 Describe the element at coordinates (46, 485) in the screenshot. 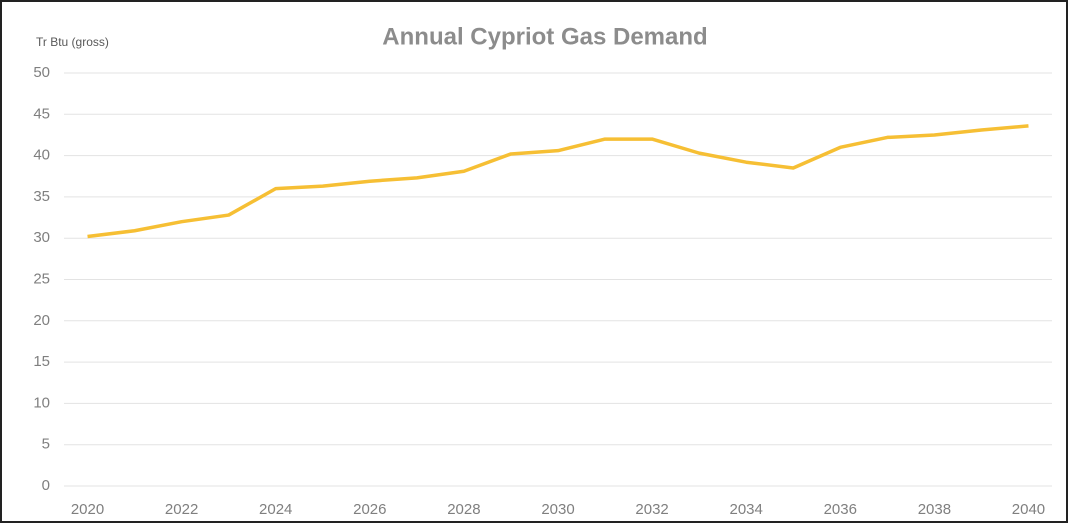

I see `y-tick-label: 0` at that location.